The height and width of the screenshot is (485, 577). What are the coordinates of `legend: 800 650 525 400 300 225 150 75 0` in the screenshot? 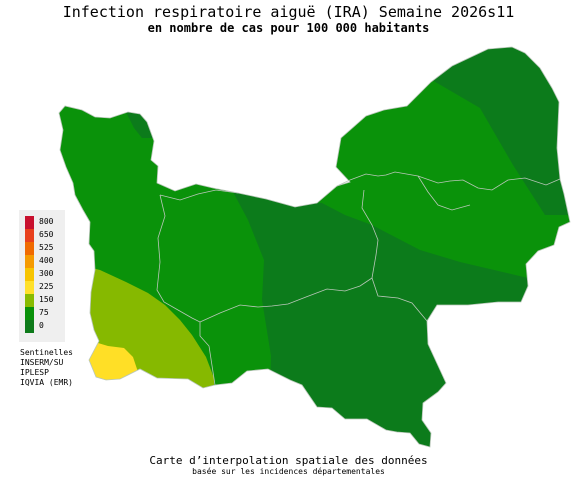 It's located at (42, 276).